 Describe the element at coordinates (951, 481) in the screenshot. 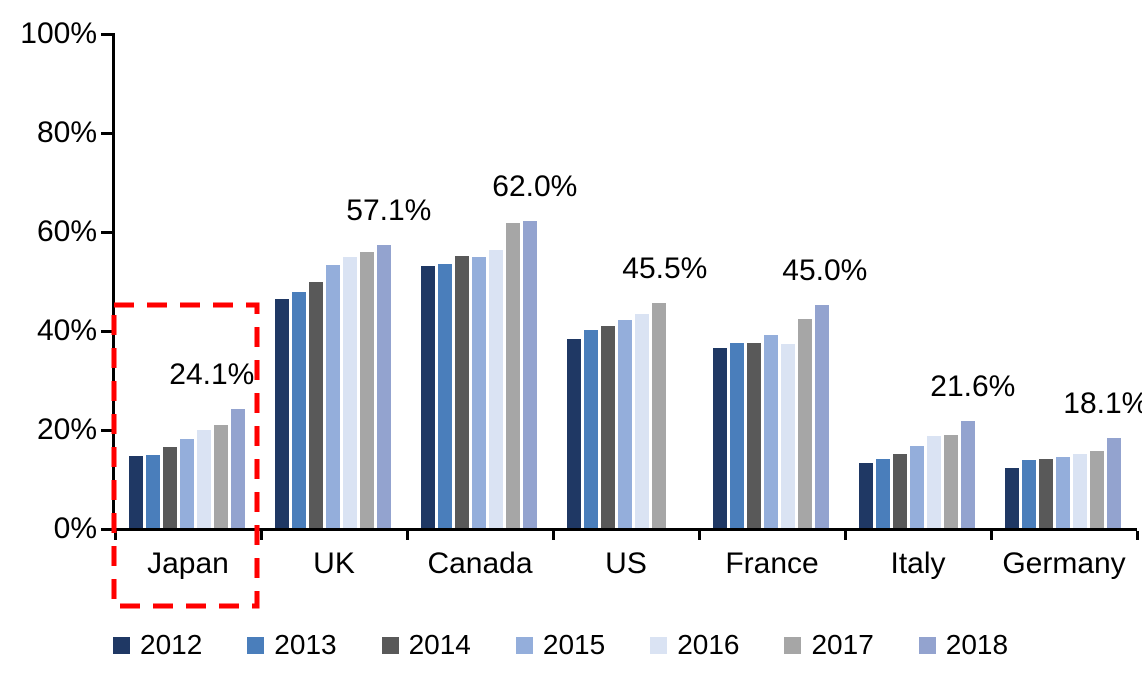

I see `bar-italy-2017` at that location.